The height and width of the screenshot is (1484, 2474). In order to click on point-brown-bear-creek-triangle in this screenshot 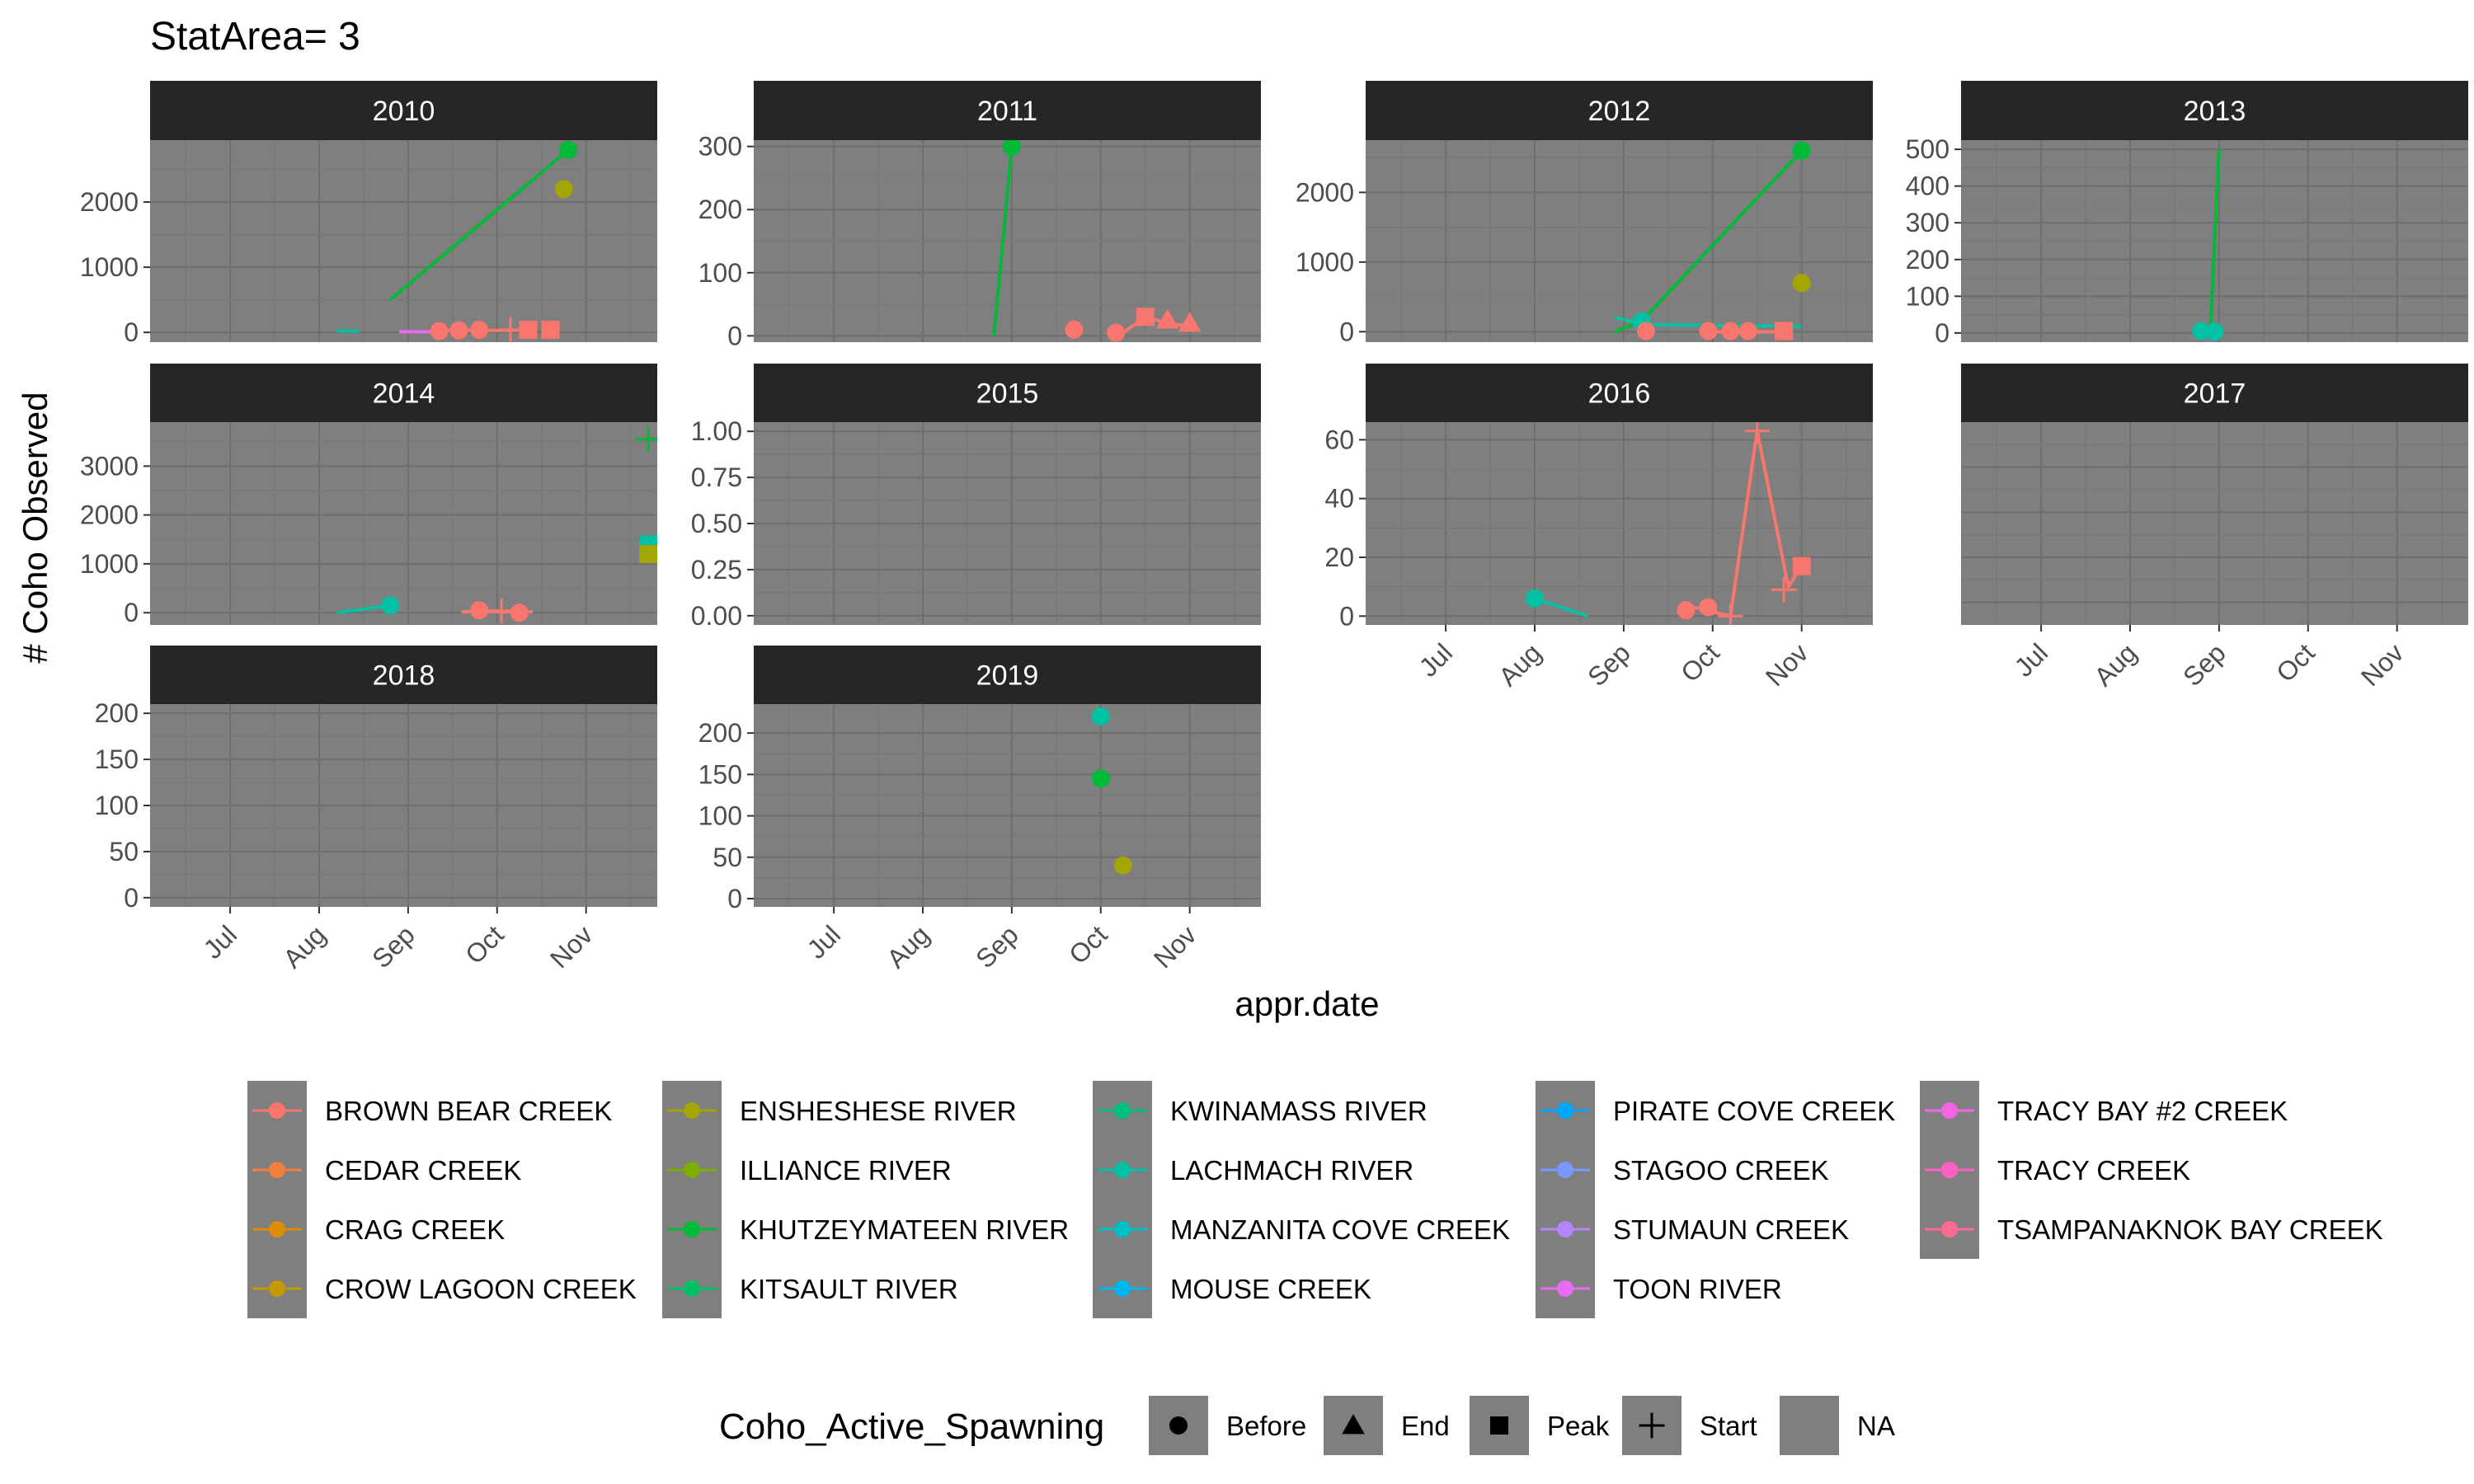, I will do `click(1190, 322)`.